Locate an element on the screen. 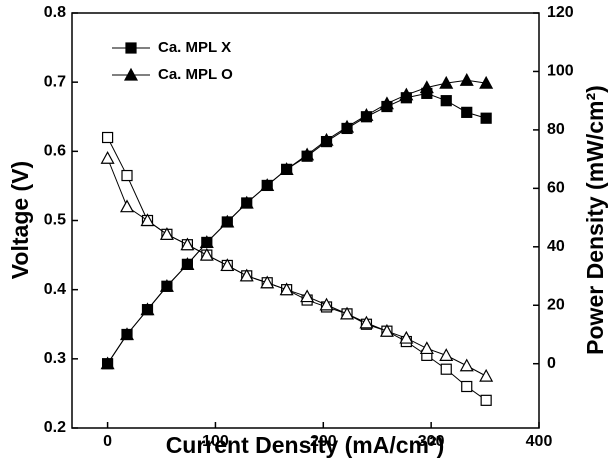  y-tick-label: 0.7 is located at coordinates (55, 81).